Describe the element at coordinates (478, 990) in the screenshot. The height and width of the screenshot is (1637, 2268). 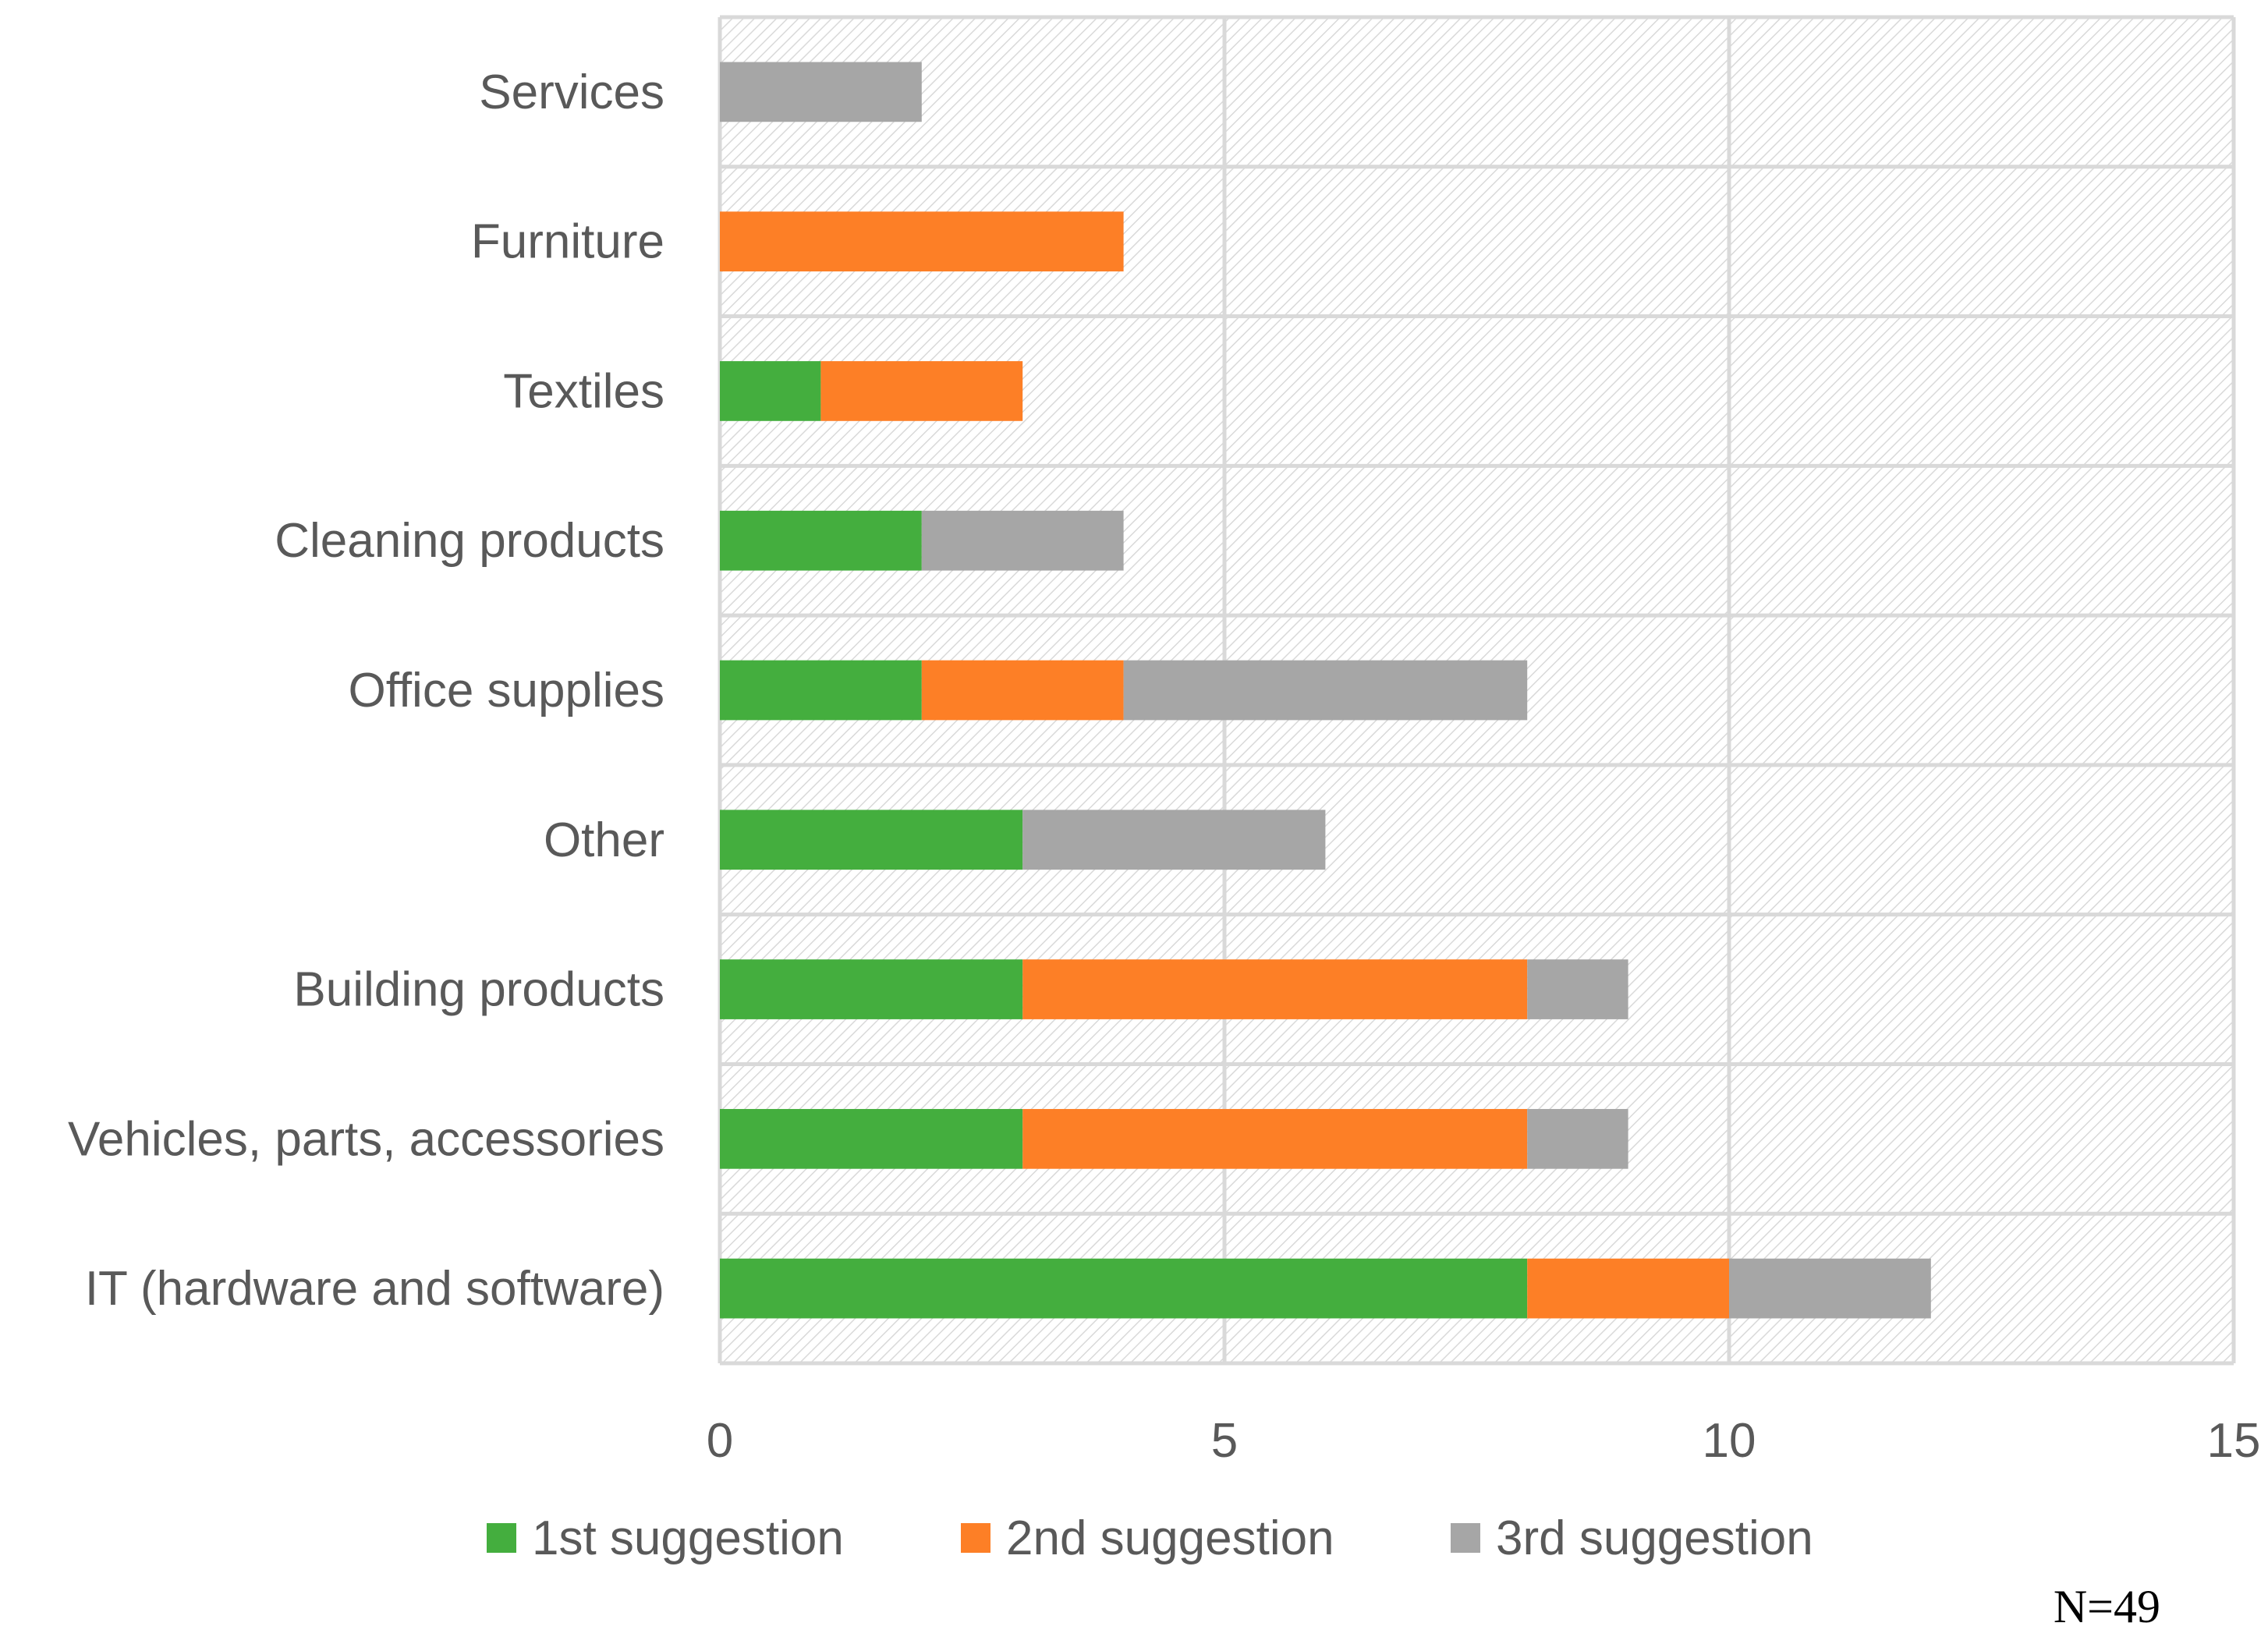
I see `category-label: Building products` at that location.